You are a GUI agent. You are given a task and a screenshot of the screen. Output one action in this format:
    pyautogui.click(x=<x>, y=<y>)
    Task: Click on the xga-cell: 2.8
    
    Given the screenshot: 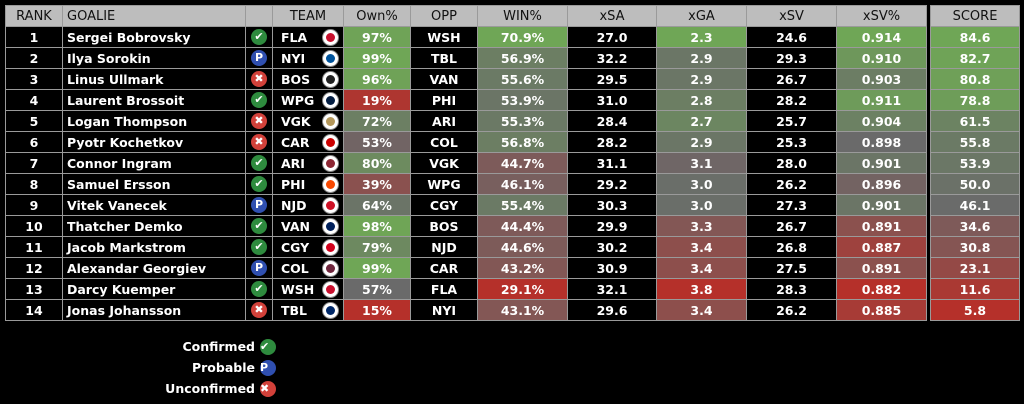 What is the action you would take?
    pyautogui.click(x=701, y=100)
    